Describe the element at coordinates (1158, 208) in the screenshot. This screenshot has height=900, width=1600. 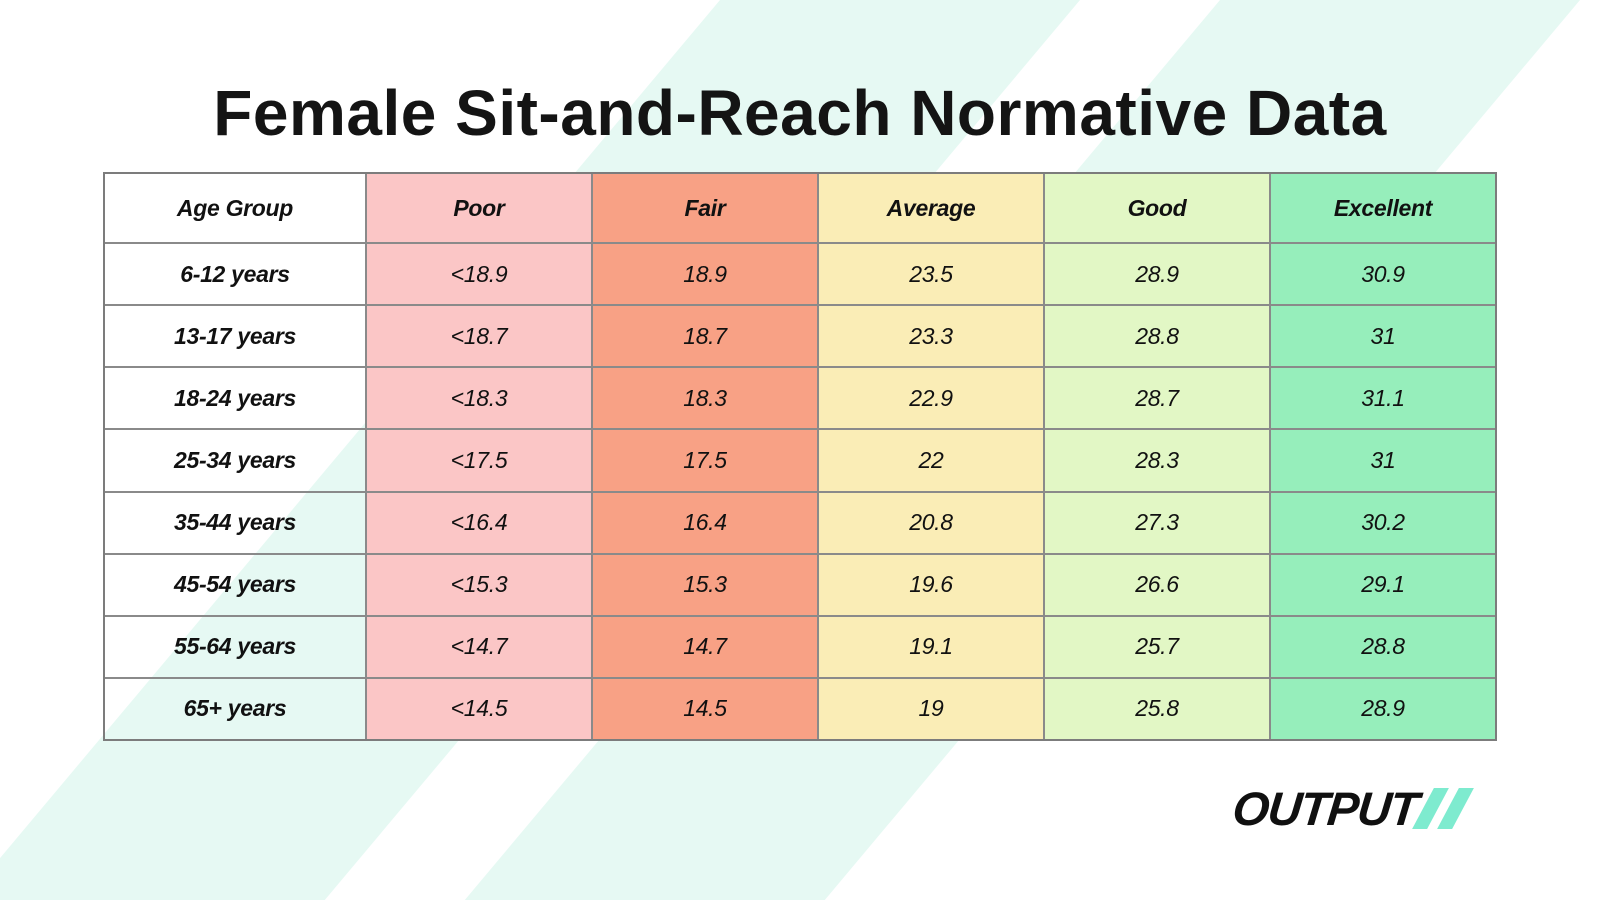
I see `column-header-good: Good` at that location.